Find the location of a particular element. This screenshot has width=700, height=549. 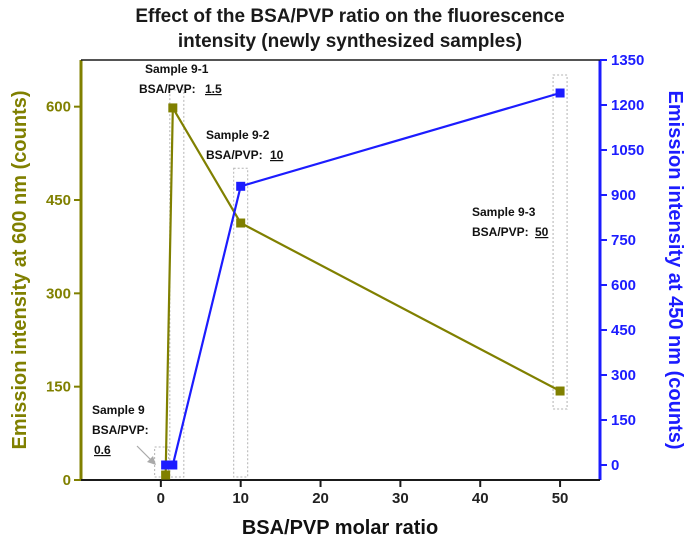

right-tick-label: 1350 is located at coordinates (627, 60).